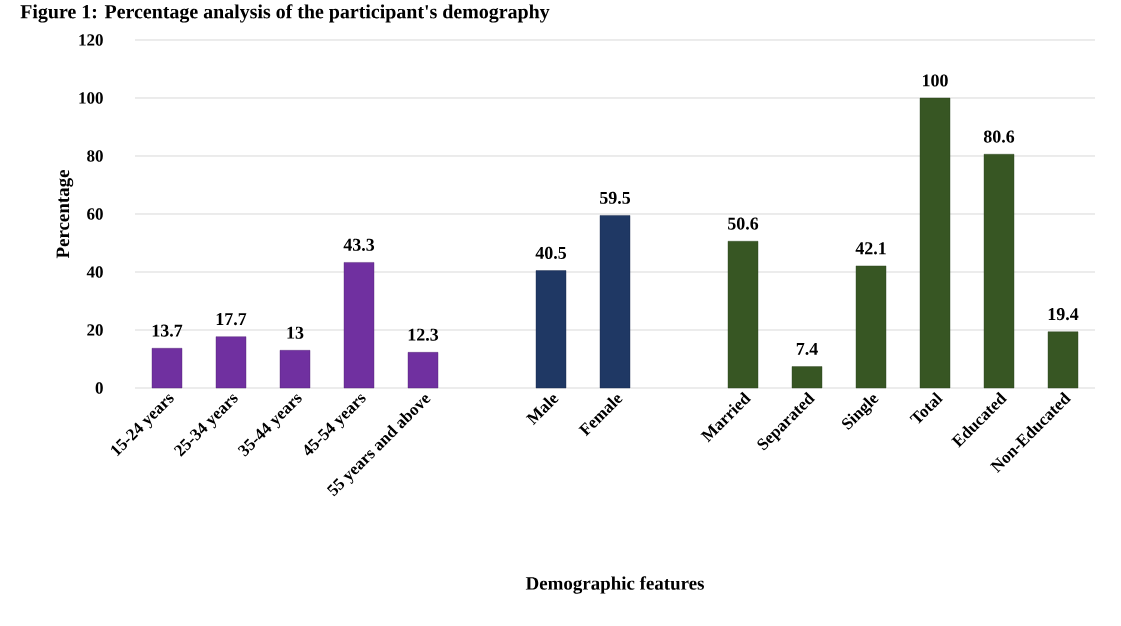  I want to click on data-label: 80.6, so click(999, 136).